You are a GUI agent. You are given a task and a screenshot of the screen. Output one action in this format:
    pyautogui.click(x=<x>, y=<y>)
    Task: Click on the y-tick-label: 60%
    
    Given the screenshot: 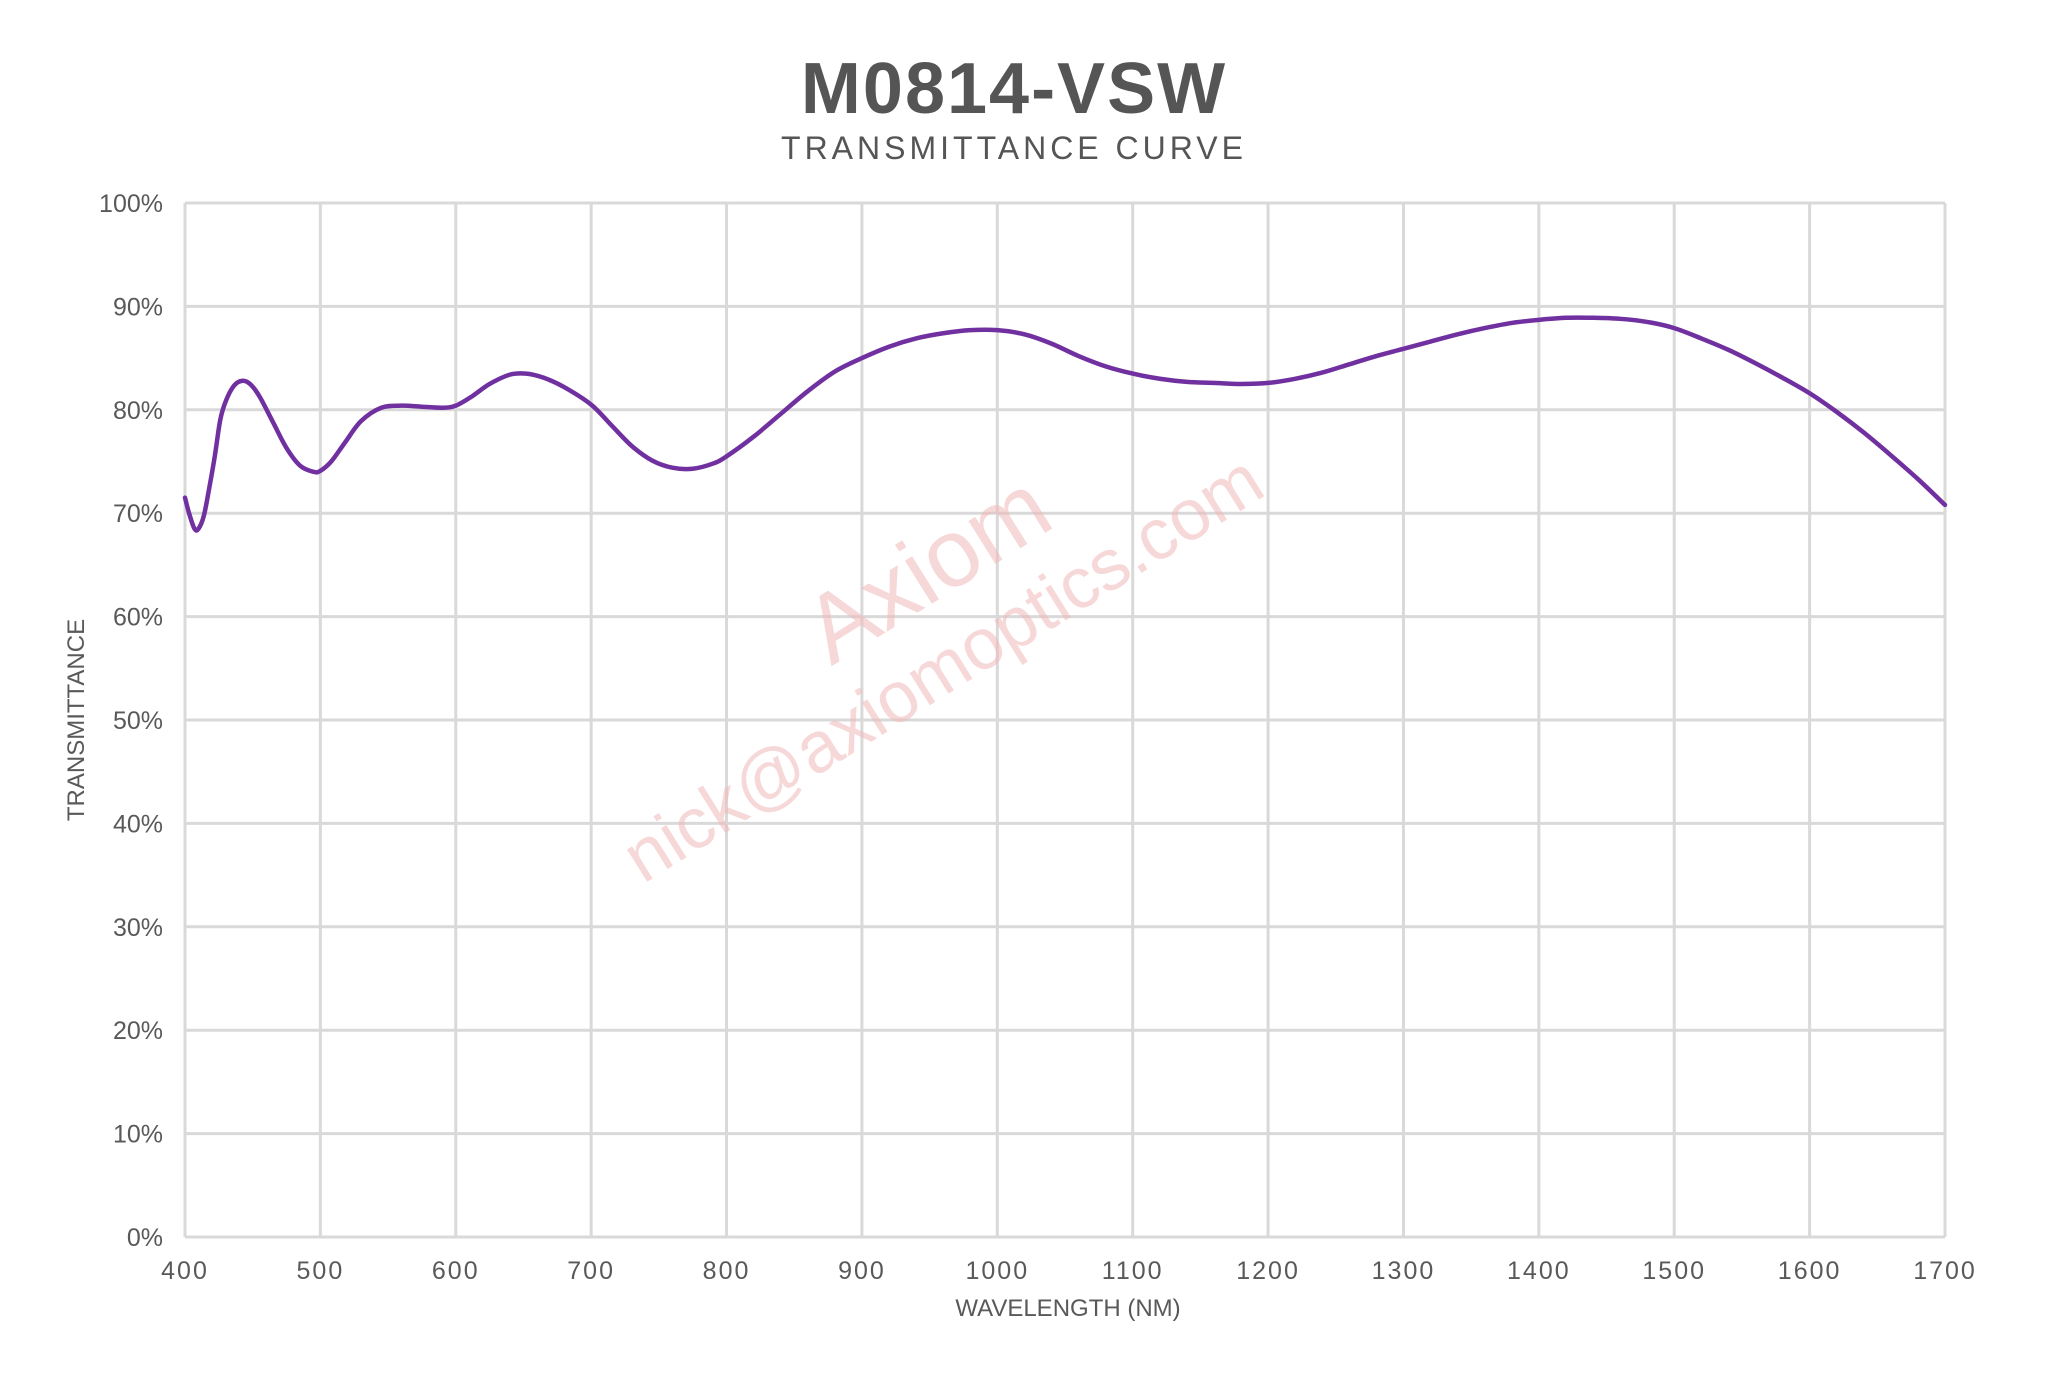 What is the action you would take?
    pyautogui.click(x=138, y=618)
    